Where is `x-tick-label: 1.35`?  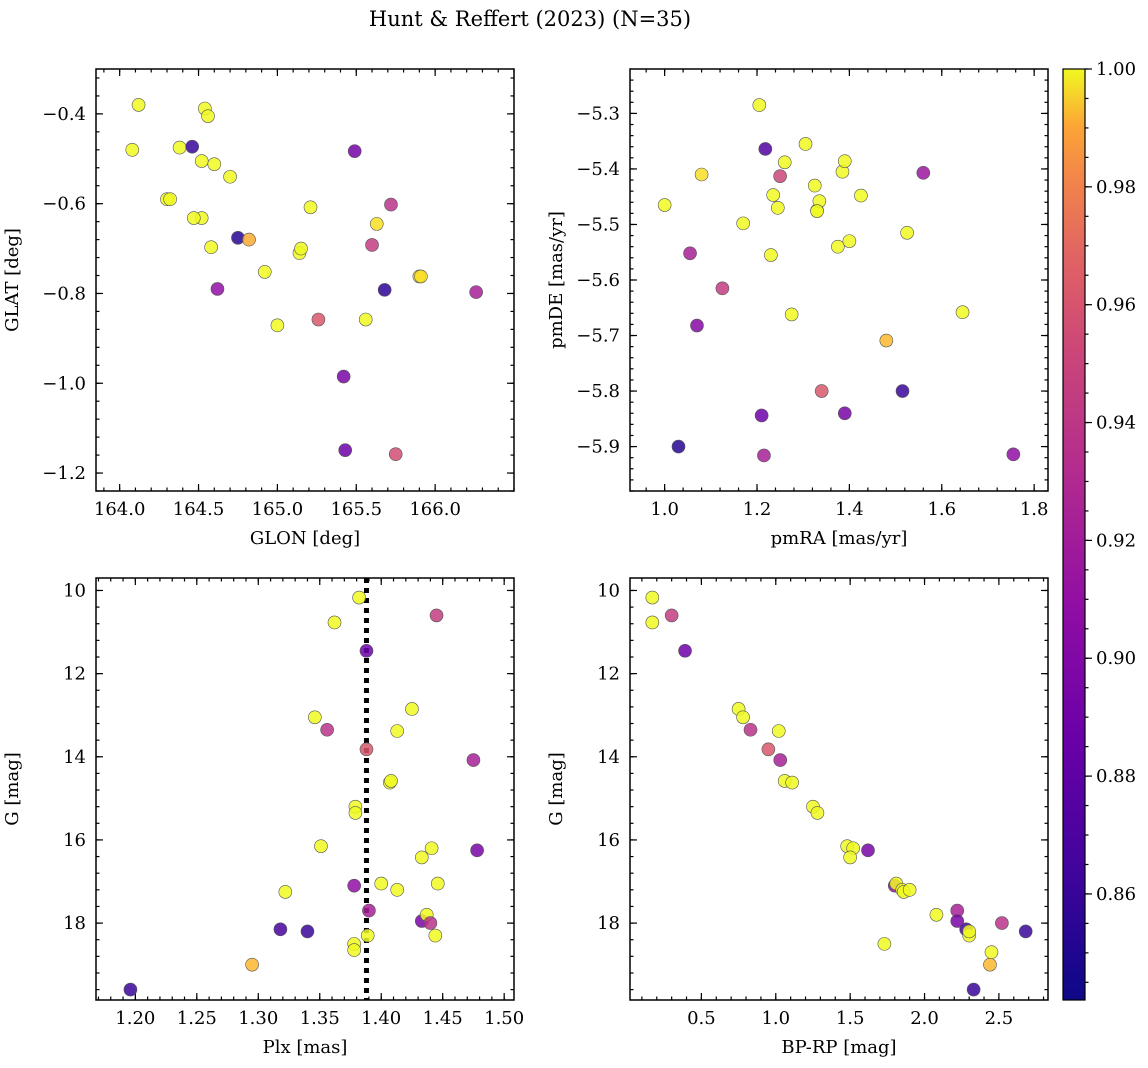 x-tick-label: 1.35 is located at coordinates (320, 1018).